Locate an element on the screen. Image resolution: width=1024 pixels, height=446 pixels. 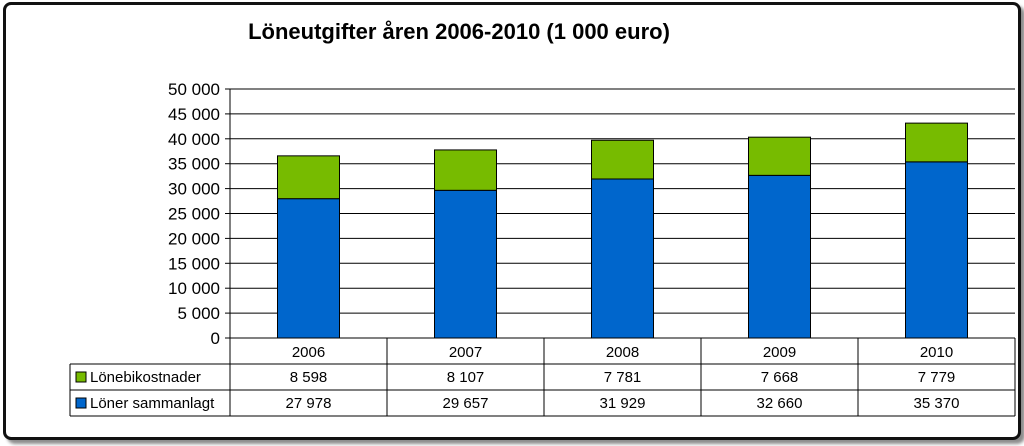
chart-title: Löneutgifter åren 2006-2010 (1 000 euro) is located at coordinates (459, 31).